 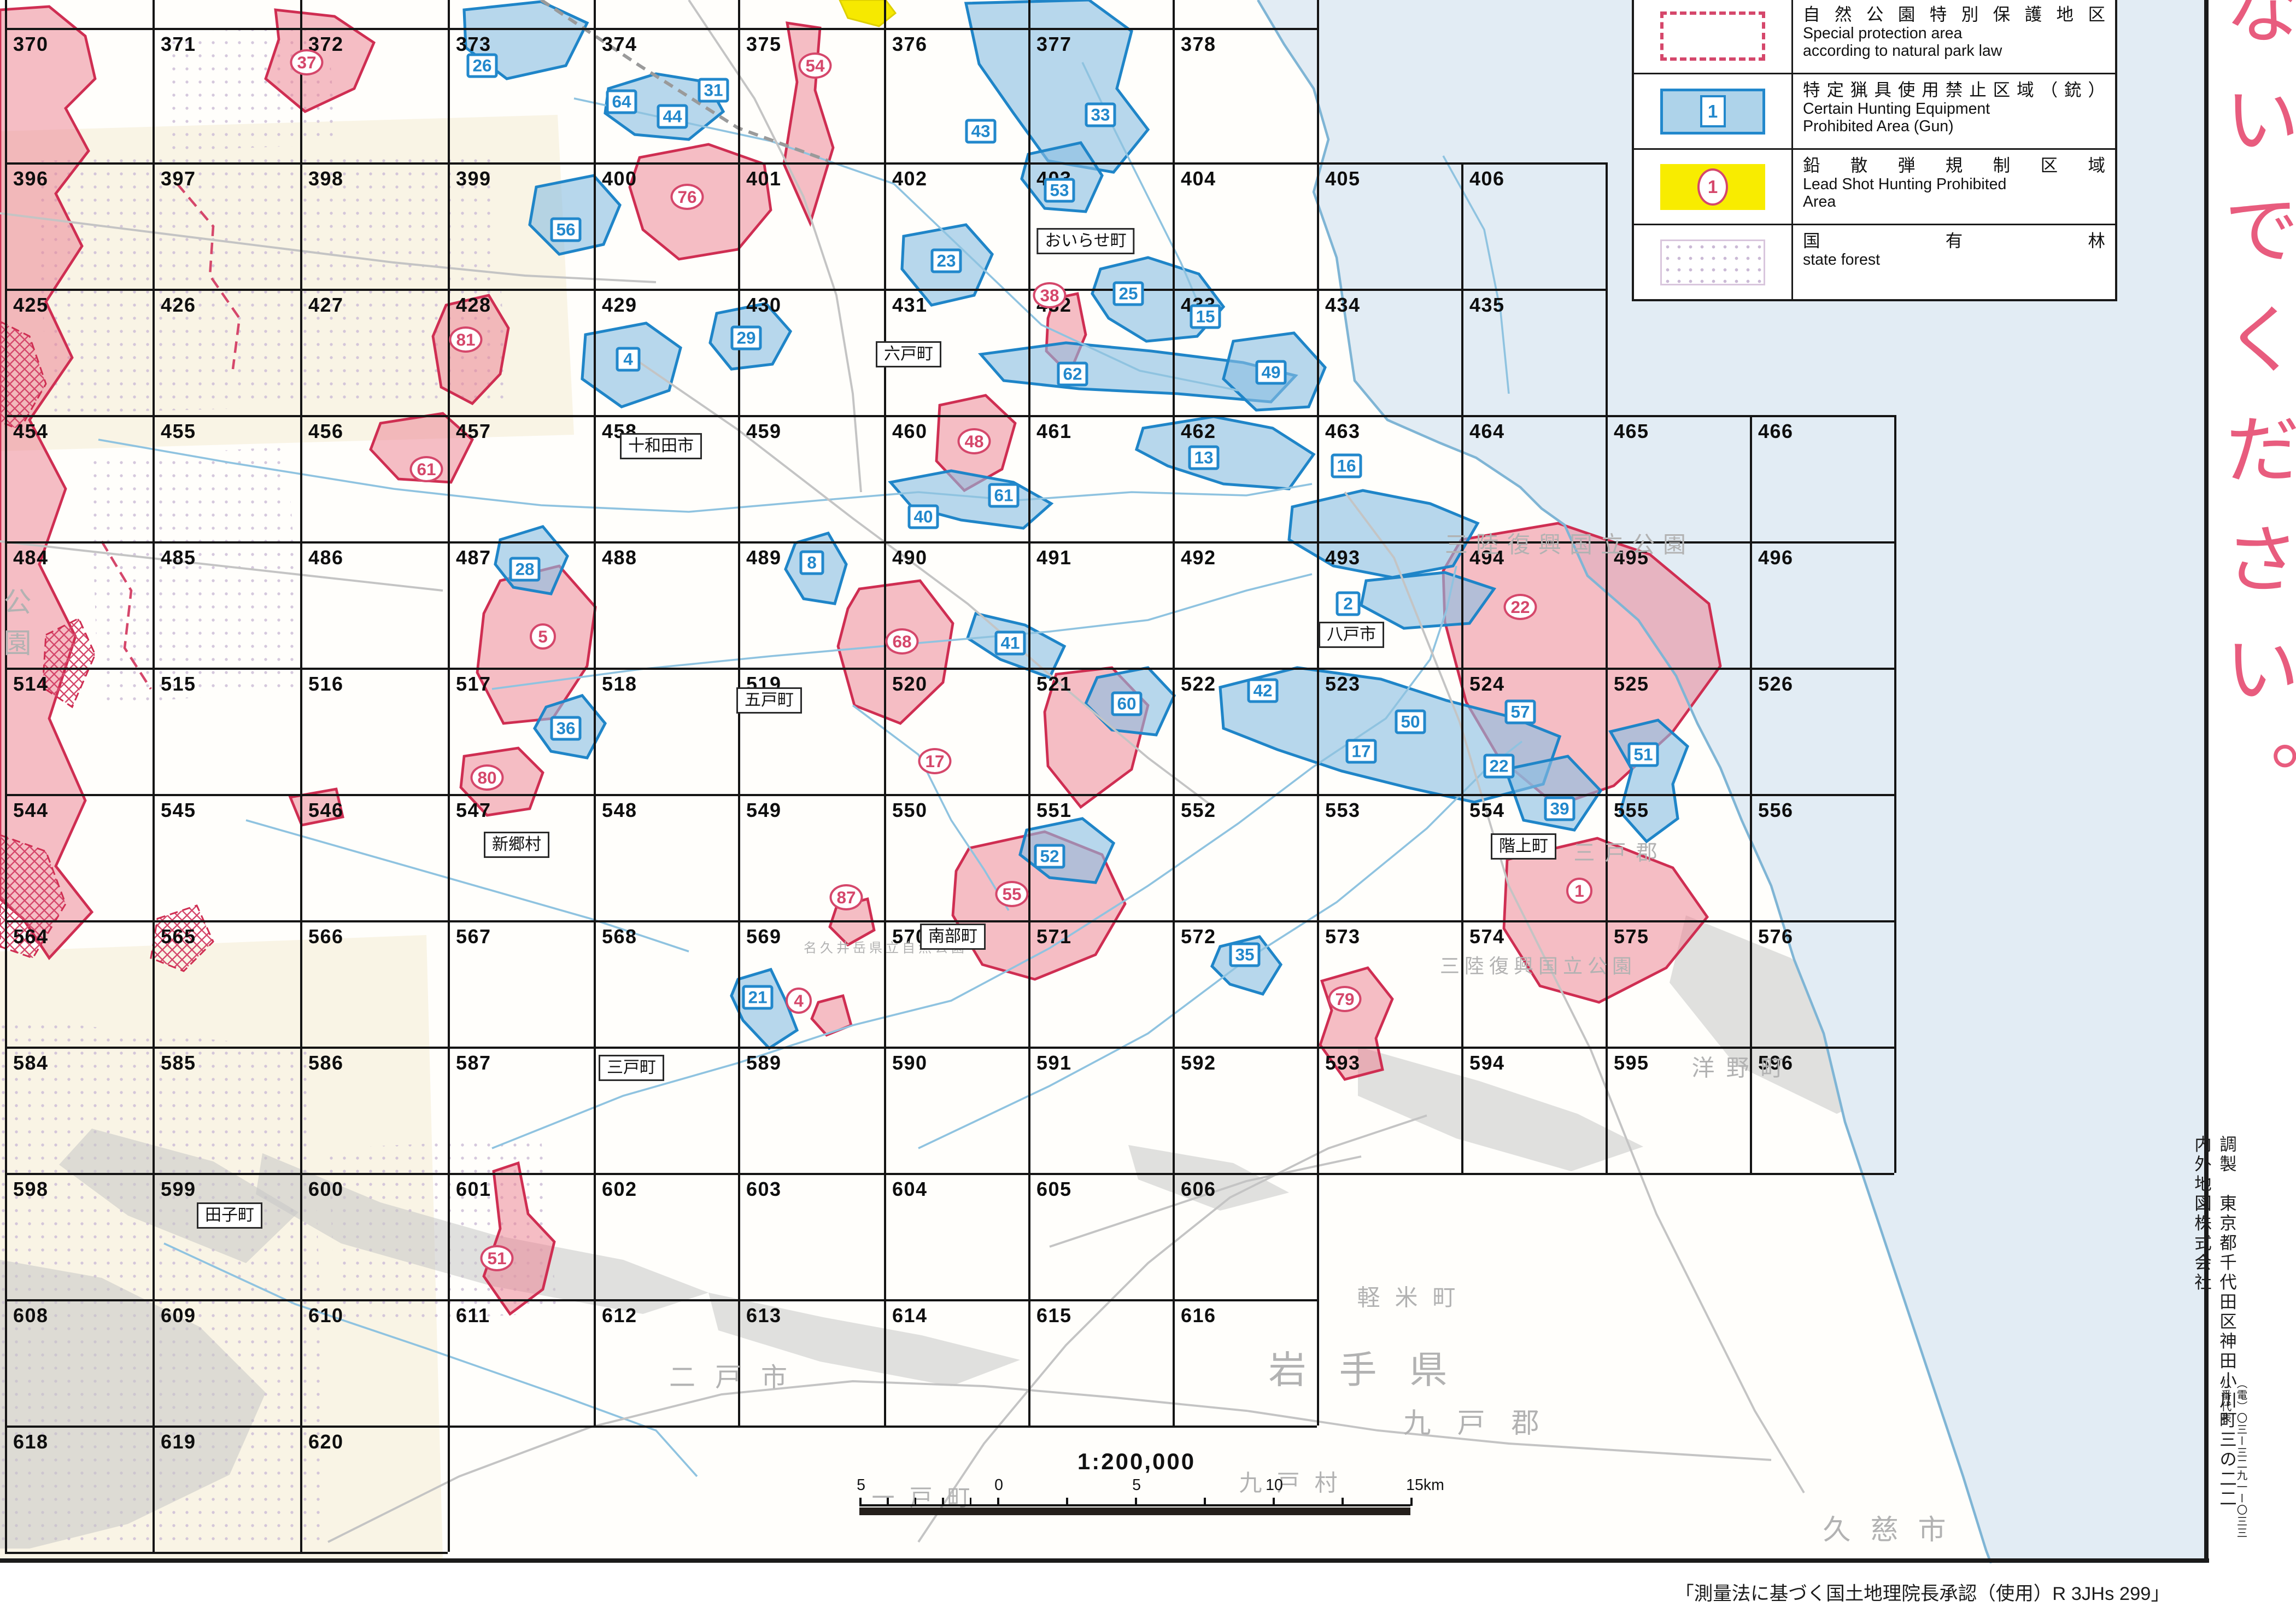 What do you see at coordinates (923, 516) in the screenshot?
I see `gun-prohibited-marker: 40` at bounding box center [923, 516].